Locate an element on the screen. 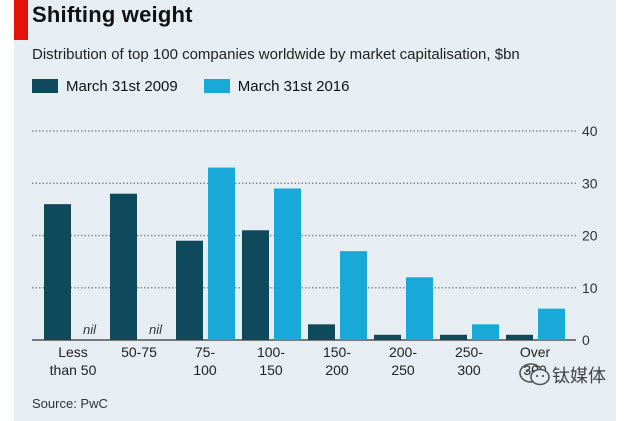  bar-1-2009 is located at coordinates (123, 266).